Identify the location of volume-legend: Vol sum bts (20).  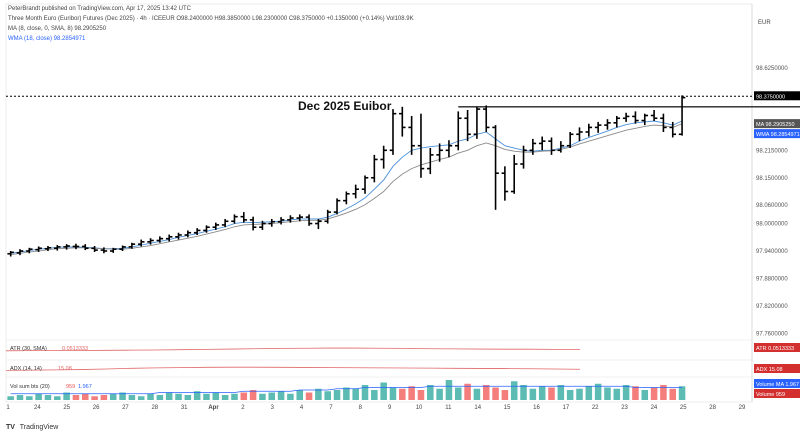
(30, 387).